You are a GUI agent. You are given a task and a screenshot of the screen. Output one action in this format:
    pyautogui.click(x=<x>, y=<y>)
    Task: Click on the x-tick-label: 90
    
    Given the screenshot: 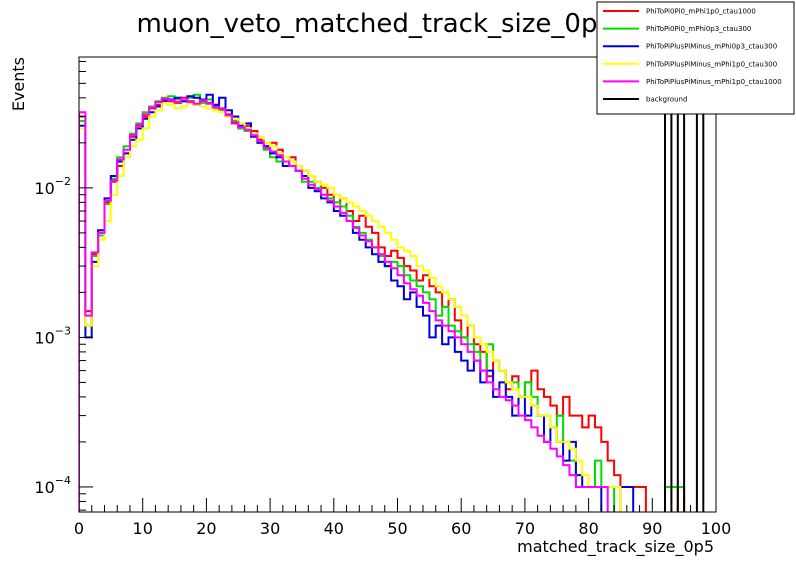 What is the action you would take?
    pyautogui.click(x=652, y=528)
    